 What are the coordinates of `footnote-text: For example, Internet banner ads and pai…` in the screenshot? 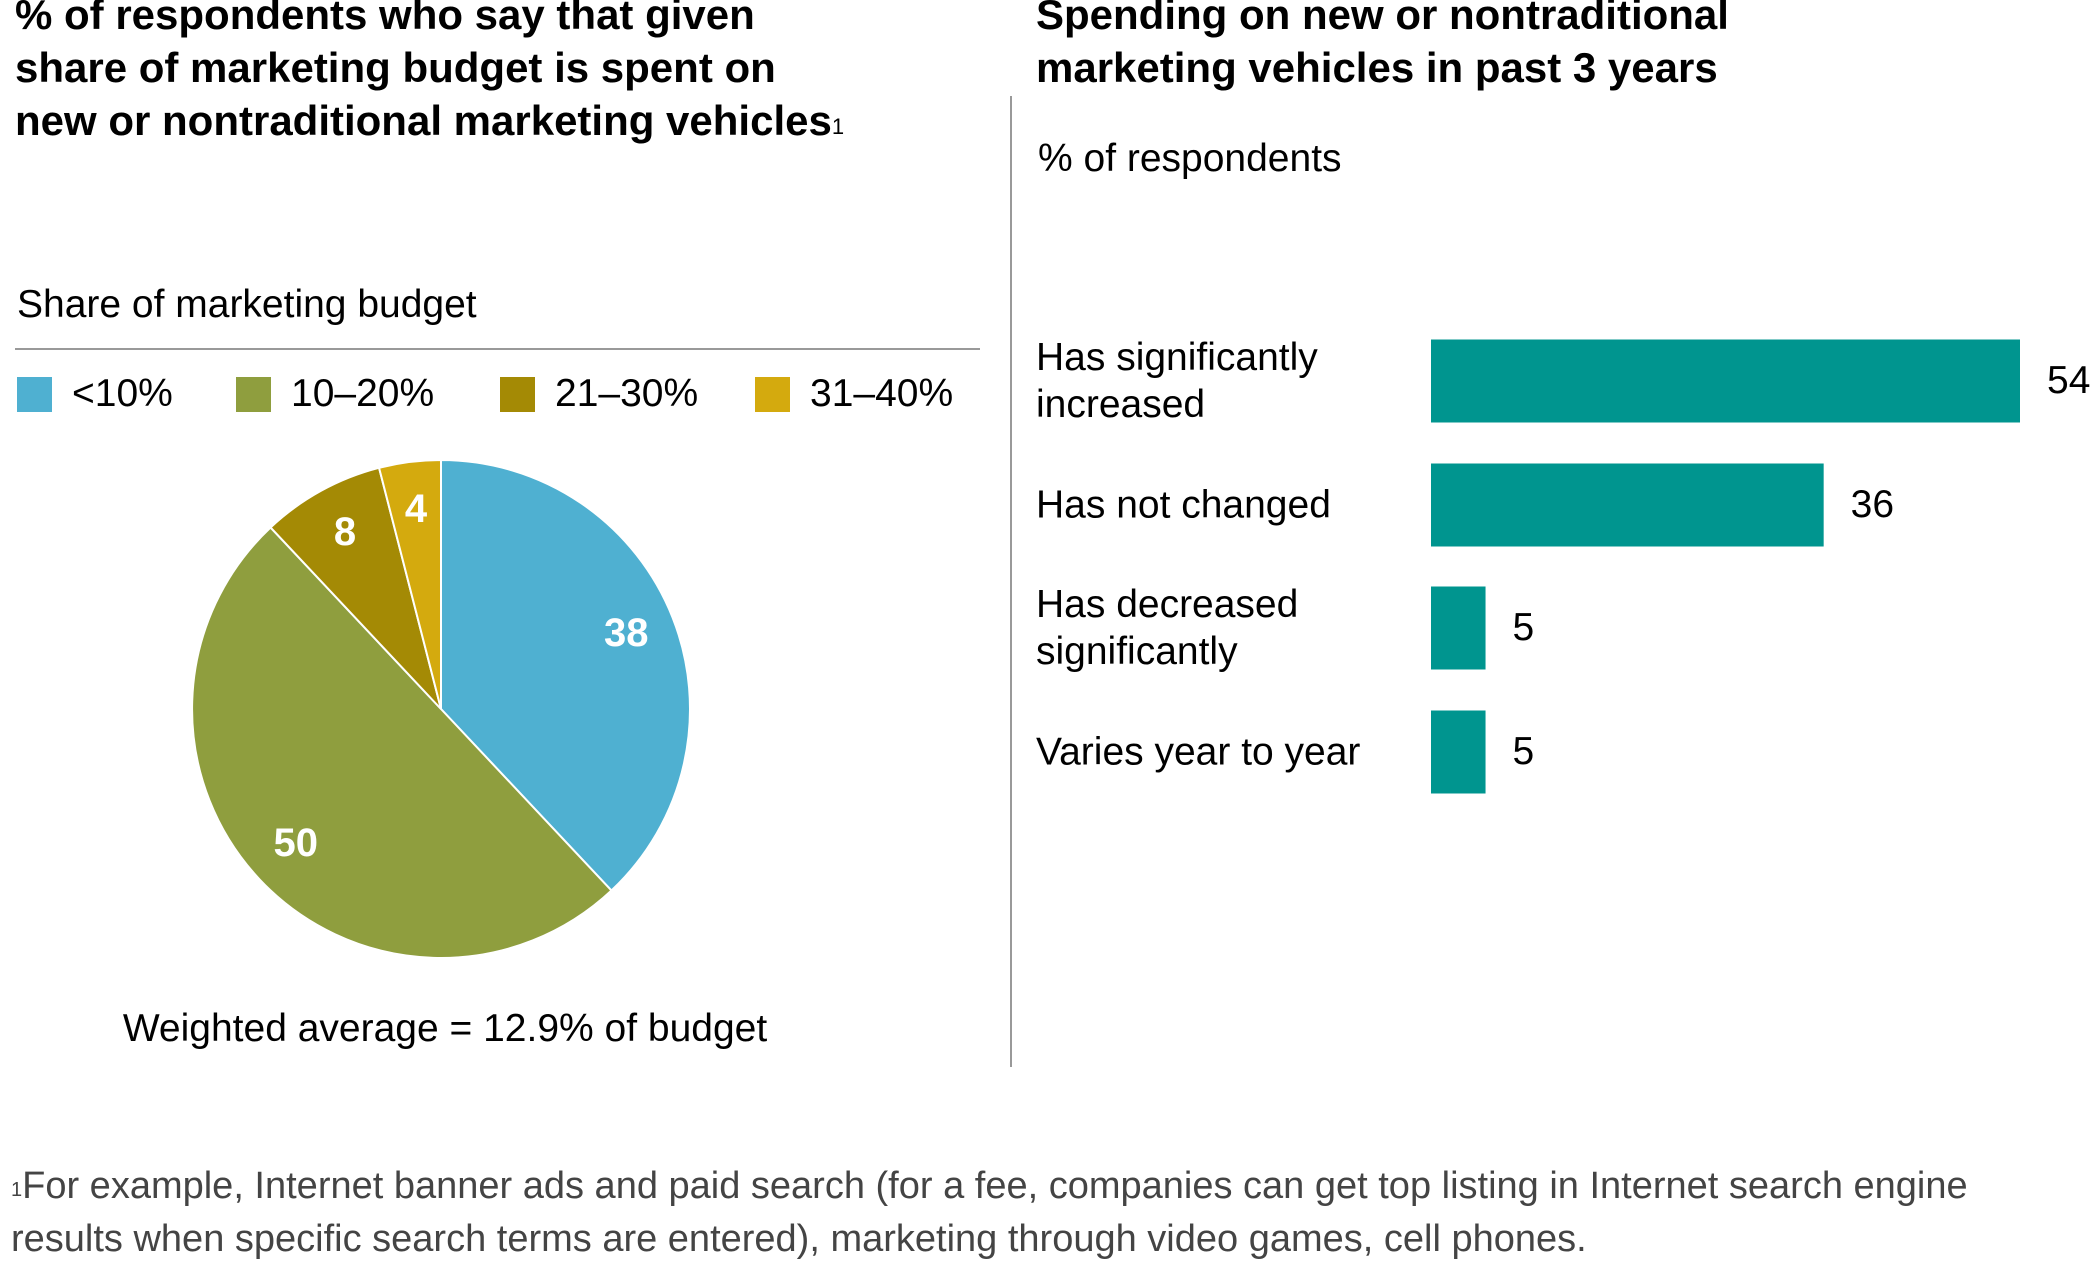 It's located at (989, 1212).